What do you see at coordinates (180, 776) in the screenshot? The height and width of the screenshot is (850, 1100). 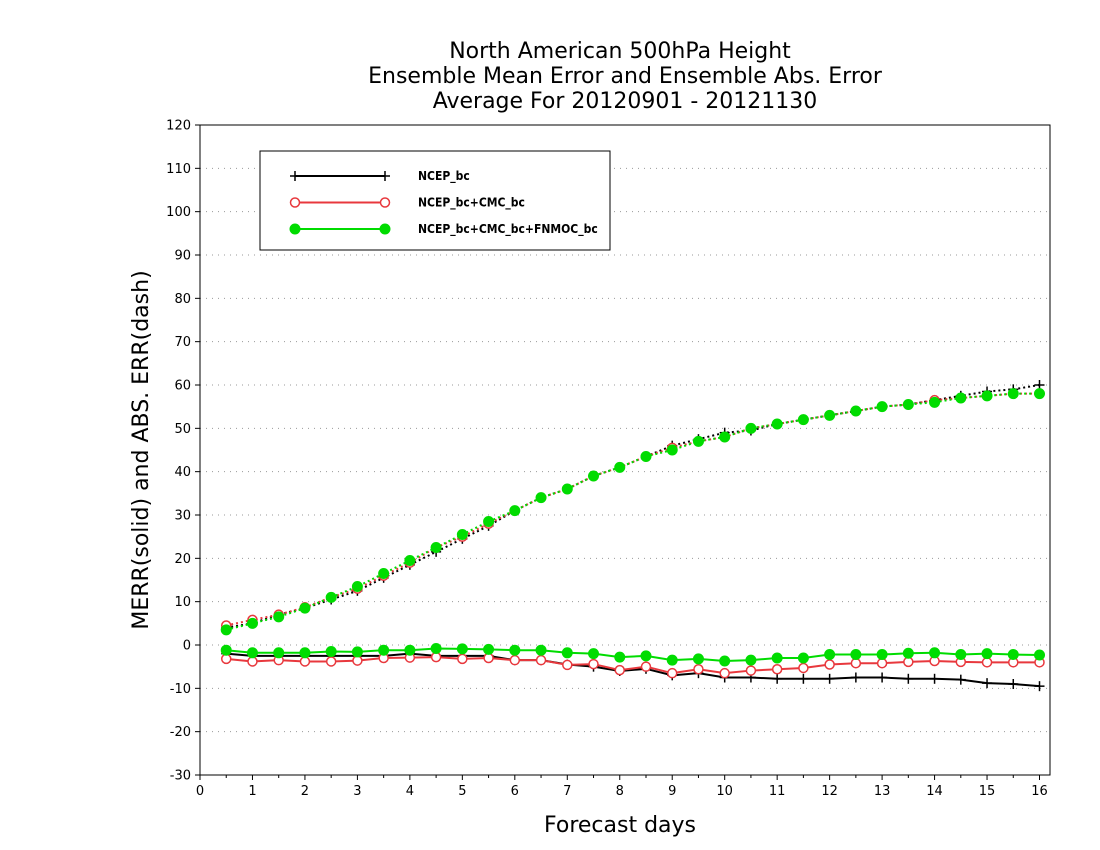 I see `y-tick-label: -30` at bounding box center [180, 776].